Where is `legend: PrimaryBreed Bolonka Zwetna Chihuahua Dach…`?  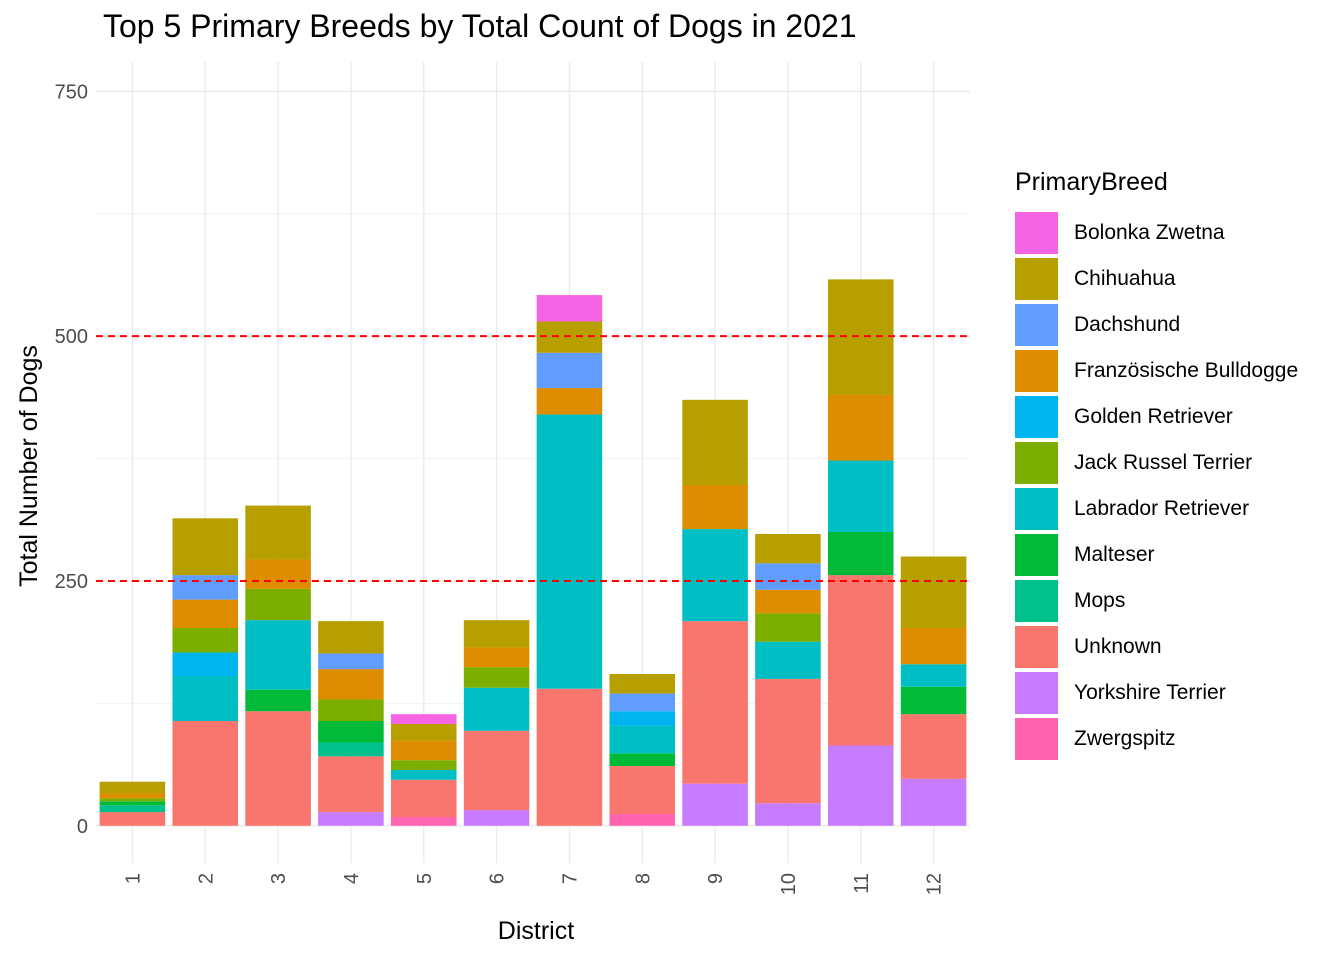
legend: PrimaryBreed Bolonka Zwetna Chihuahua Dach… is located at coordinates (1156, 465).